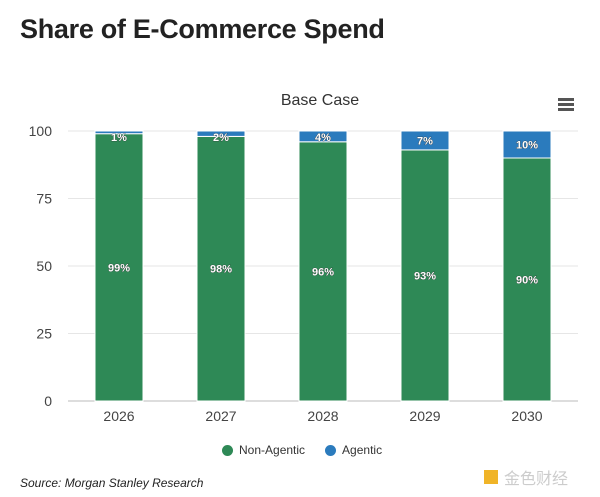 The height and width of the screenshot is (497, 600). What do you see at coordinates (202, 29) in the screenshot?
I see `page-title: Share of E-Commerce Spend` at bounding box center [202, 29].